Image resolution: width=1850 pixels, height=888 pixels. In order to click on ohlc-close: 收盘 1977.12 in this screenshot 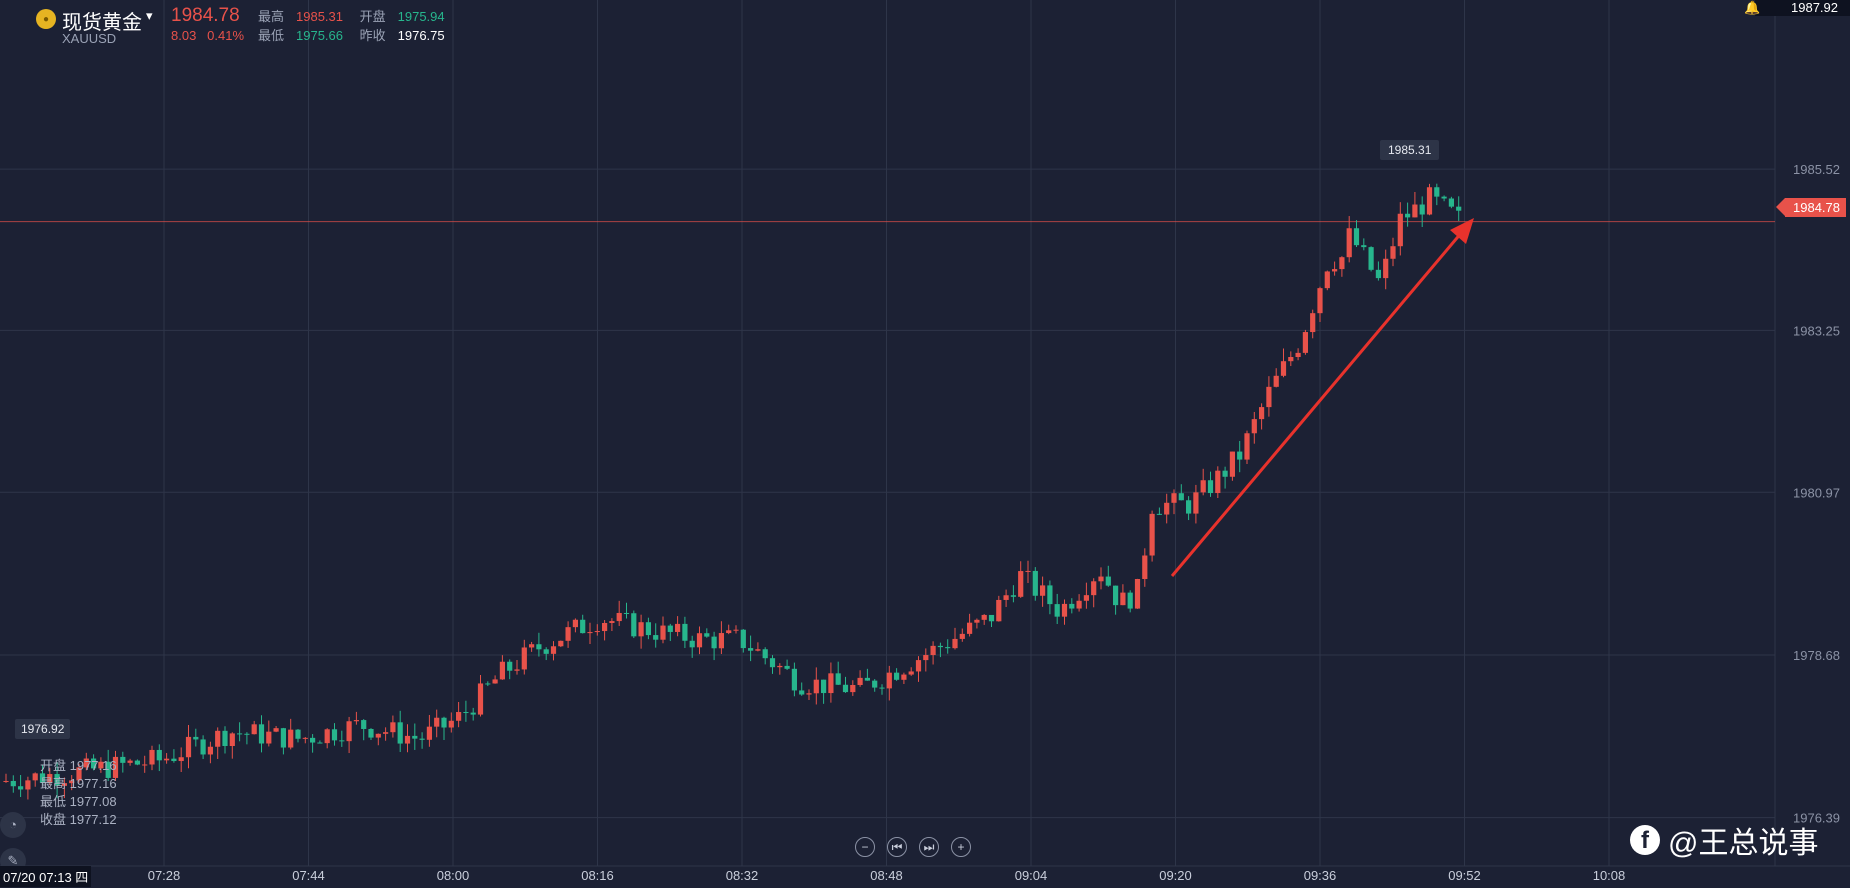, I will do `click(78, 819)`.